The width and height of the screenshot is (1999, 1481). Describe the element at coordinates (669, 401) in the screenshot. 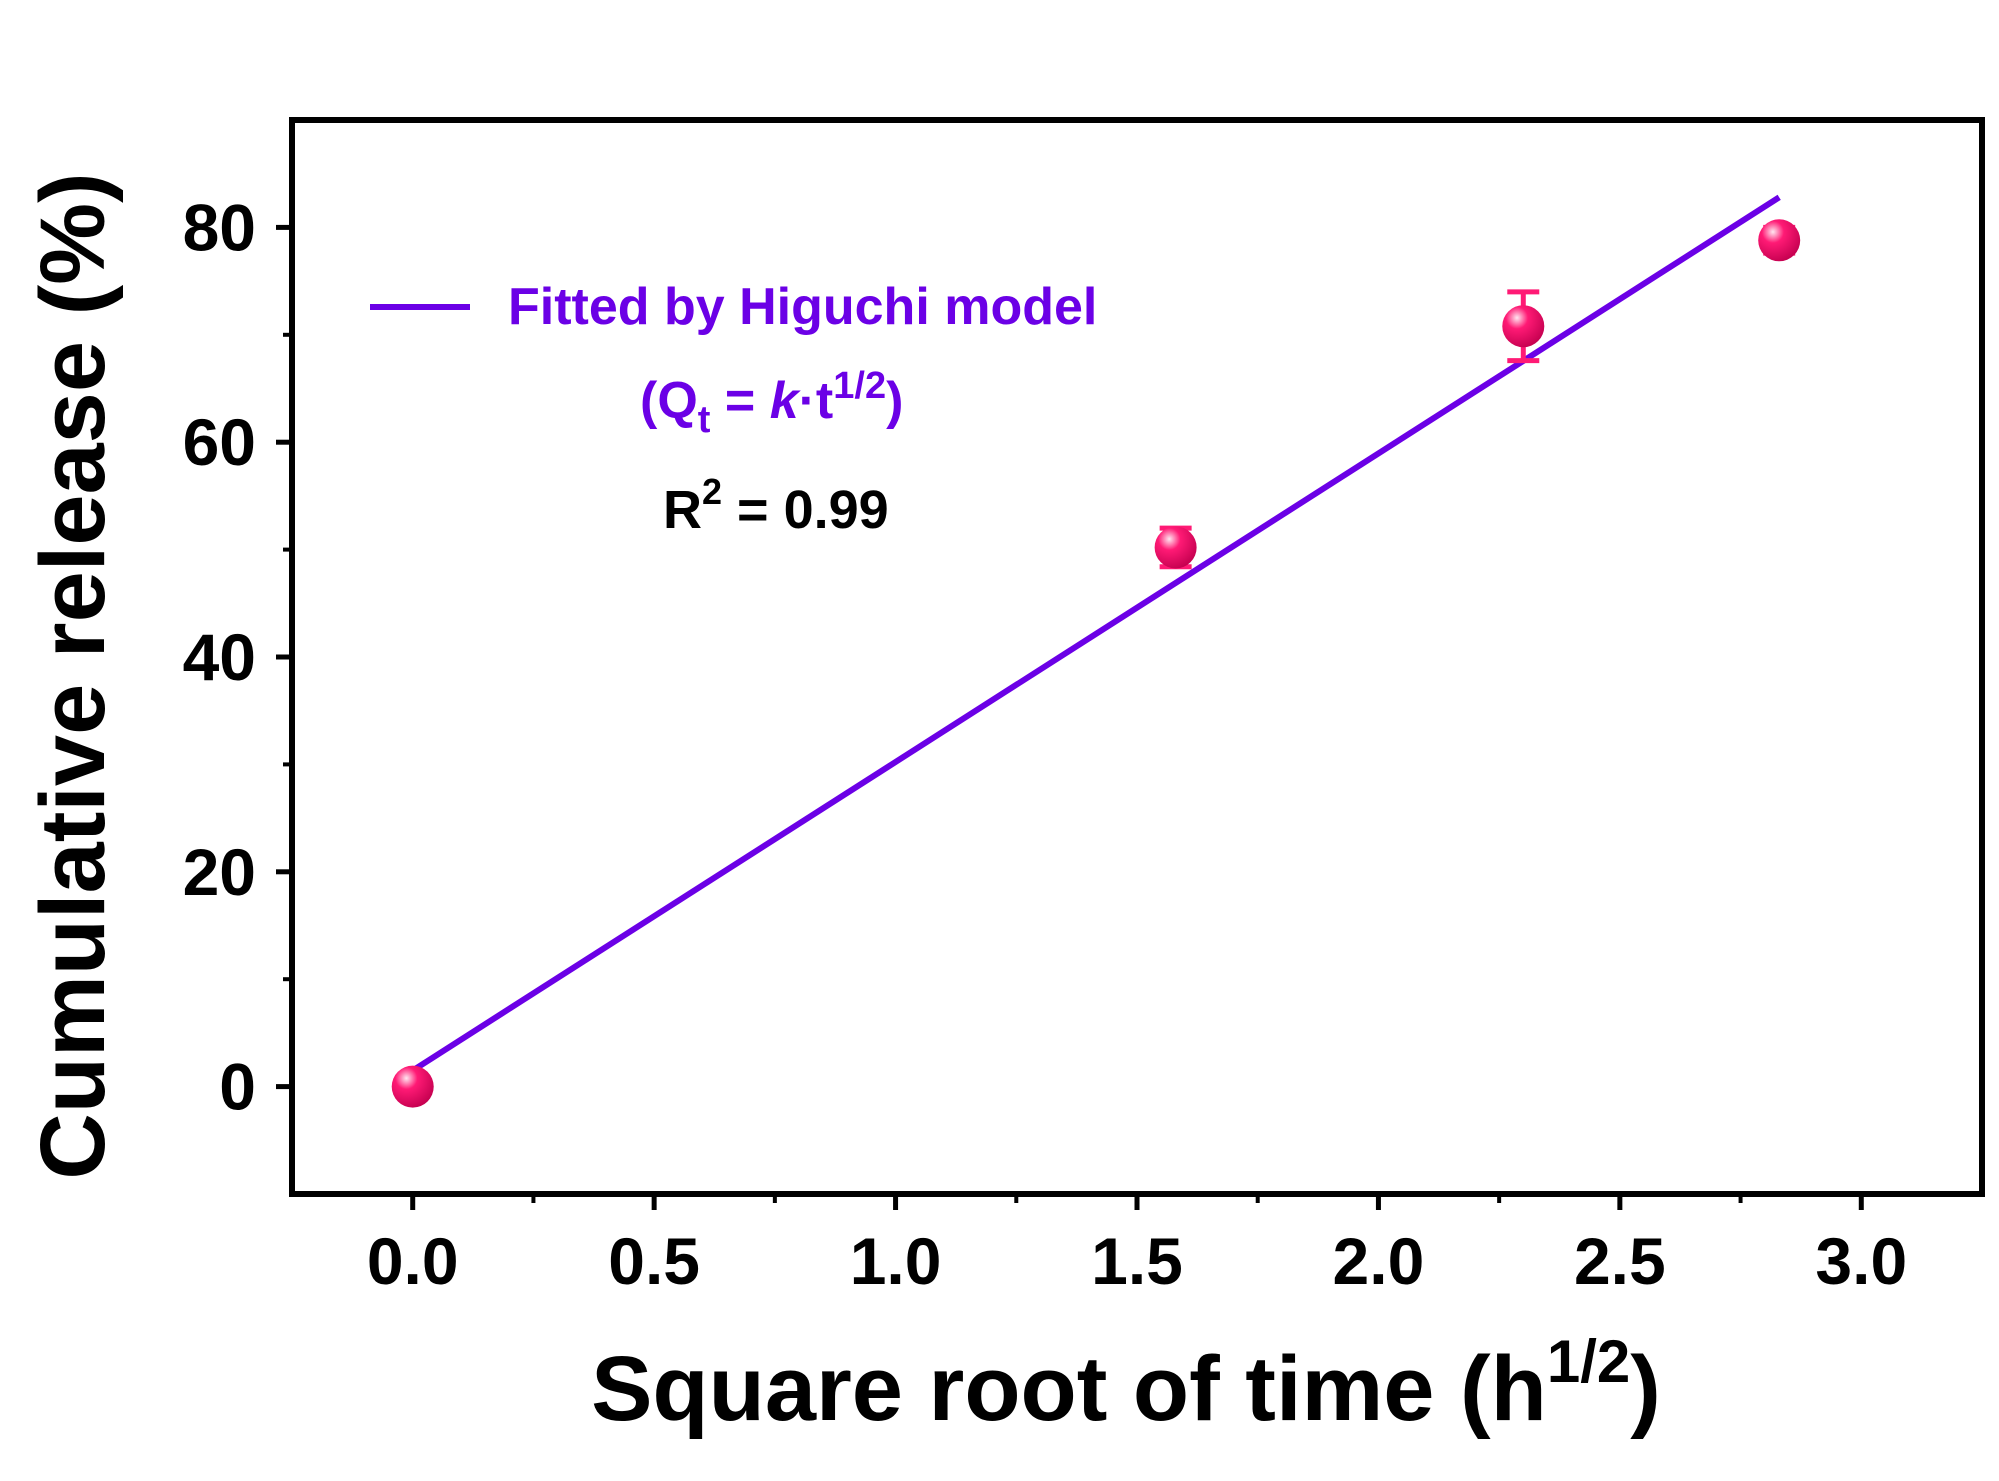

I see `equation-open: (Q` at that location.